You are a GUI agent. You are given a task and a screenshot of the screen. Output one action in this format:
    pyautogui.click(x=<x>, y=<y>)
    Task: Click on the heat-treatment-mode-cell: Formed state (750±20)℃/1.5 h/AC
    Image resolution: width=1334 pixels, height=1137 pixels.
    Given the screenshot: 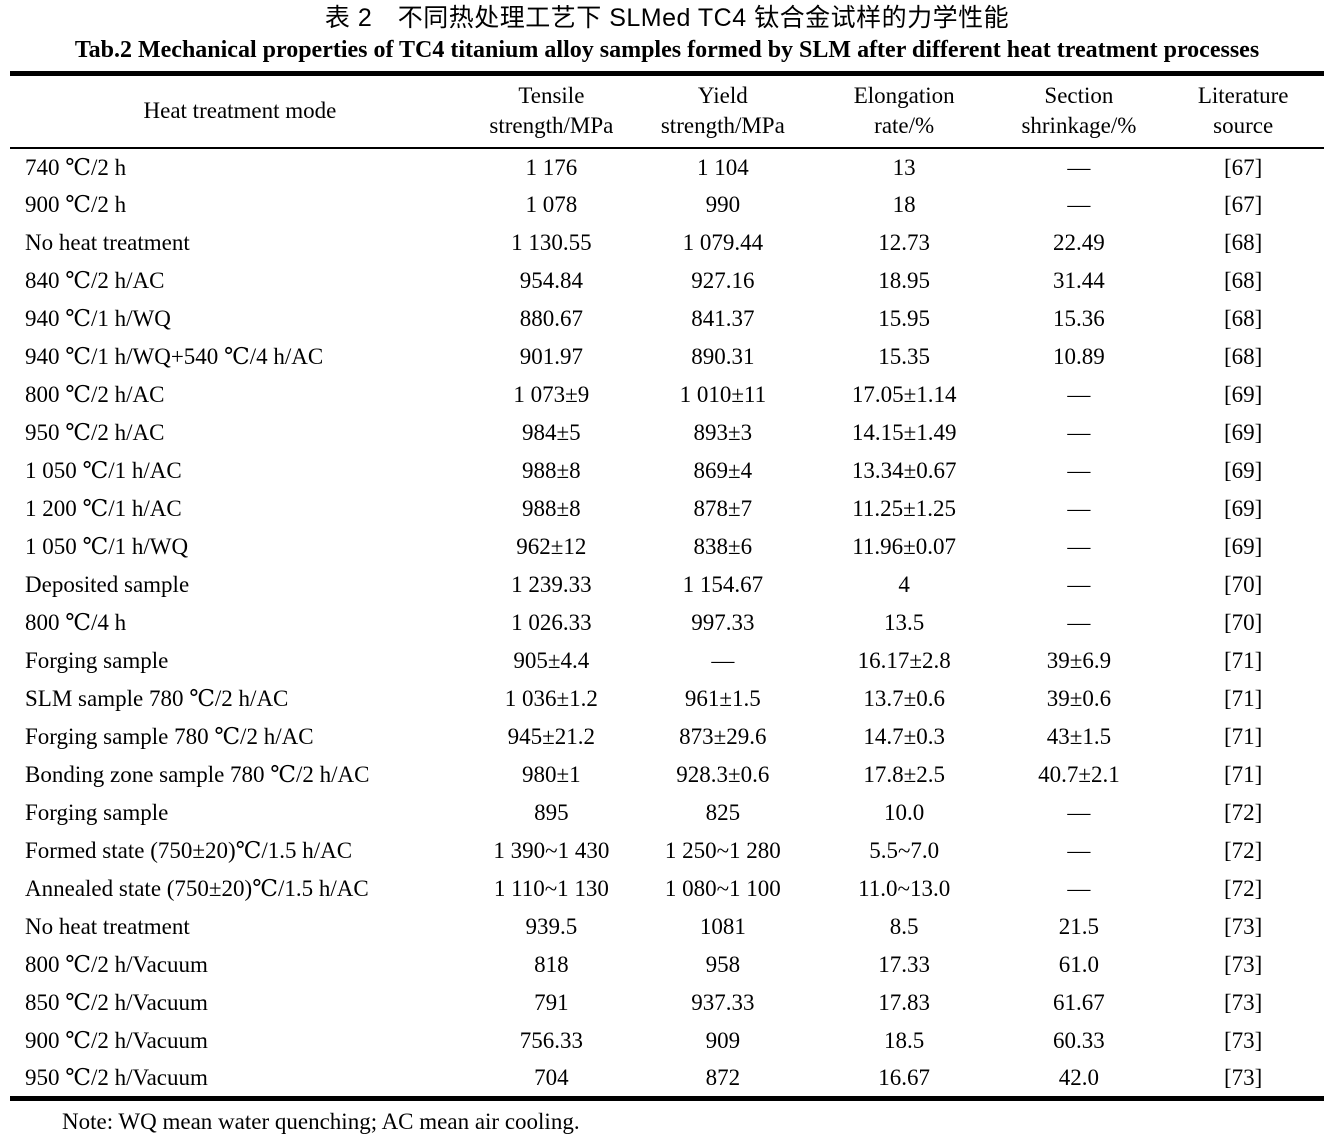 What is the action you would take?
    pyautogui.click(x=189, y=850)
    